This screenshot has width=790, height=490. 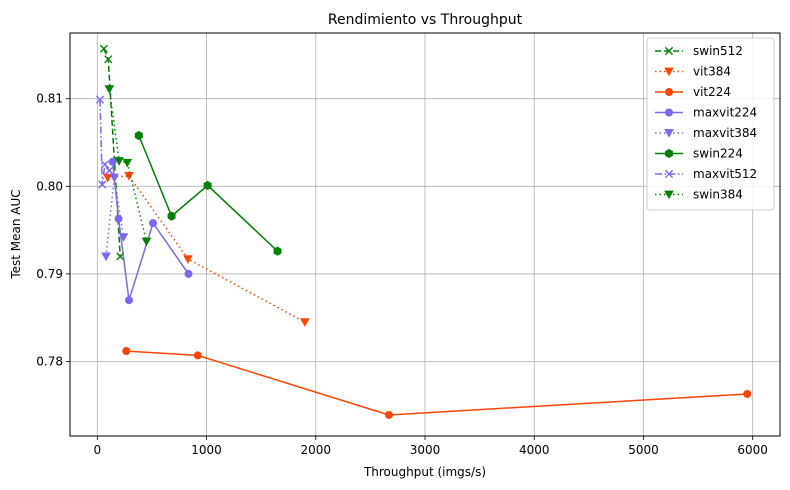 I want to click on legend-label: maxvit224, so click(x=725, y=113).